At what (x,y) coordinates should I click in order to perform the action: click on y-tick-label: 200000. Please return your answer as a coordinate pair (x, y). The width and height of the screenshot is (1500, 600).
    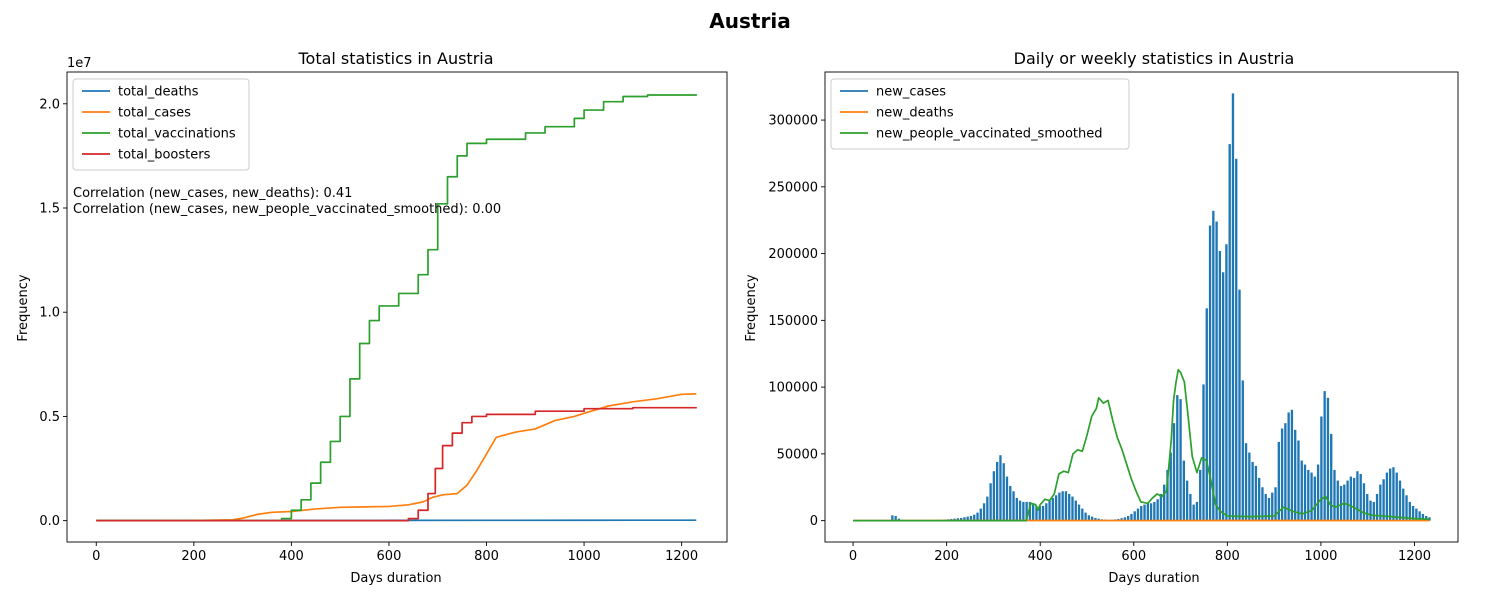
    Looking at the image, I should click on (793, 254).